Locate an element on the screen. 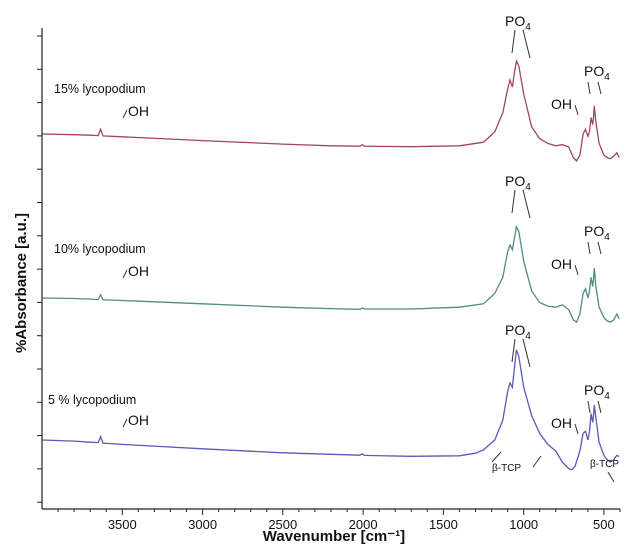 This screenshot has width=624, height=547. beta-tcp-label-left: β-TCP is located at coordinates (506, 468).